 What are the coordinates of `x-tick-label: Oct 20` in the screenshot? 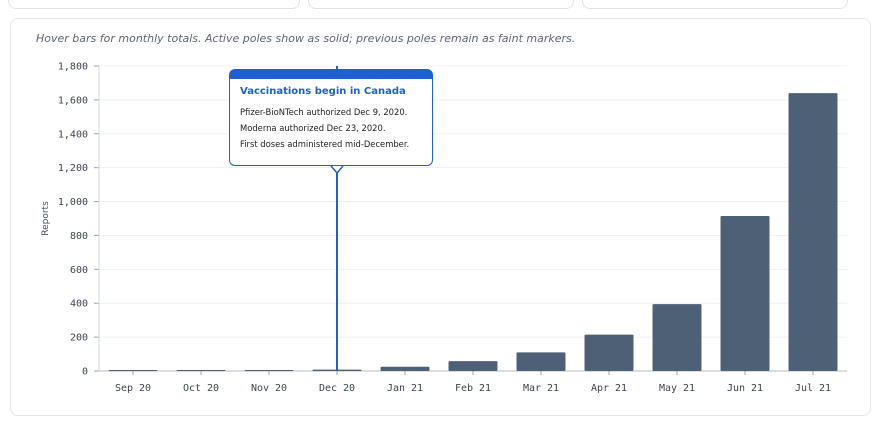 It's located at (201, 388).